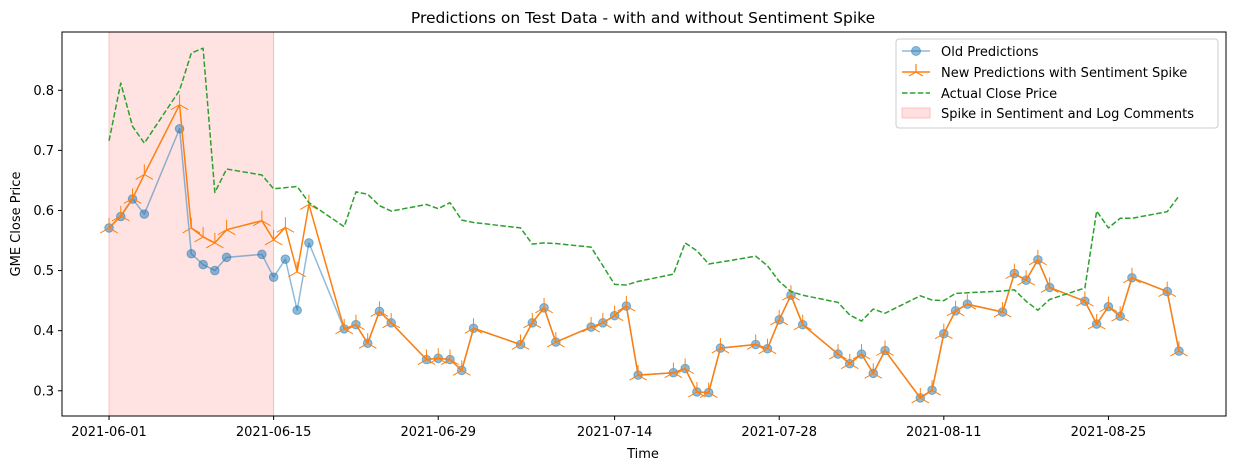 The height and width of the screenshot is (470, 1233). What do you see at coordinates (43, 211) in the screenshot?
I see `y-tick-label: 0.6` at bounding box center [43, 211].